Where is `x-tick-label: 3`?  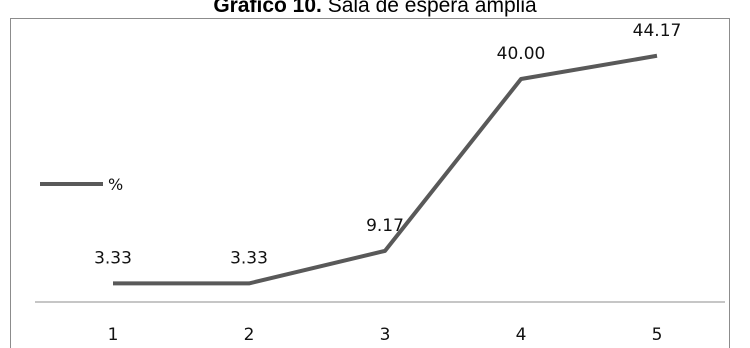
x-tick-label: 3 is located at coordinates (385, 335).